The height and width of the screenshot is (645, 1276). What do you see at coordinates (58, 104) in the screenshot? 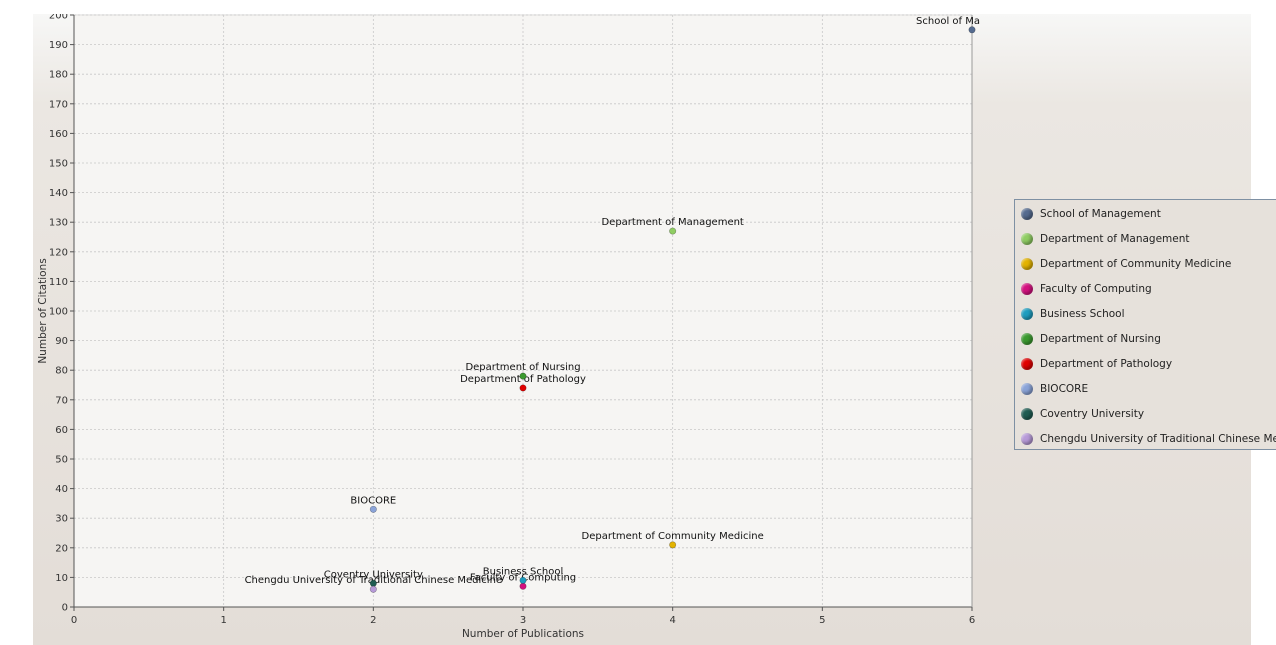
I see `y-tick-label: 170` at bounding box center [58, 104].